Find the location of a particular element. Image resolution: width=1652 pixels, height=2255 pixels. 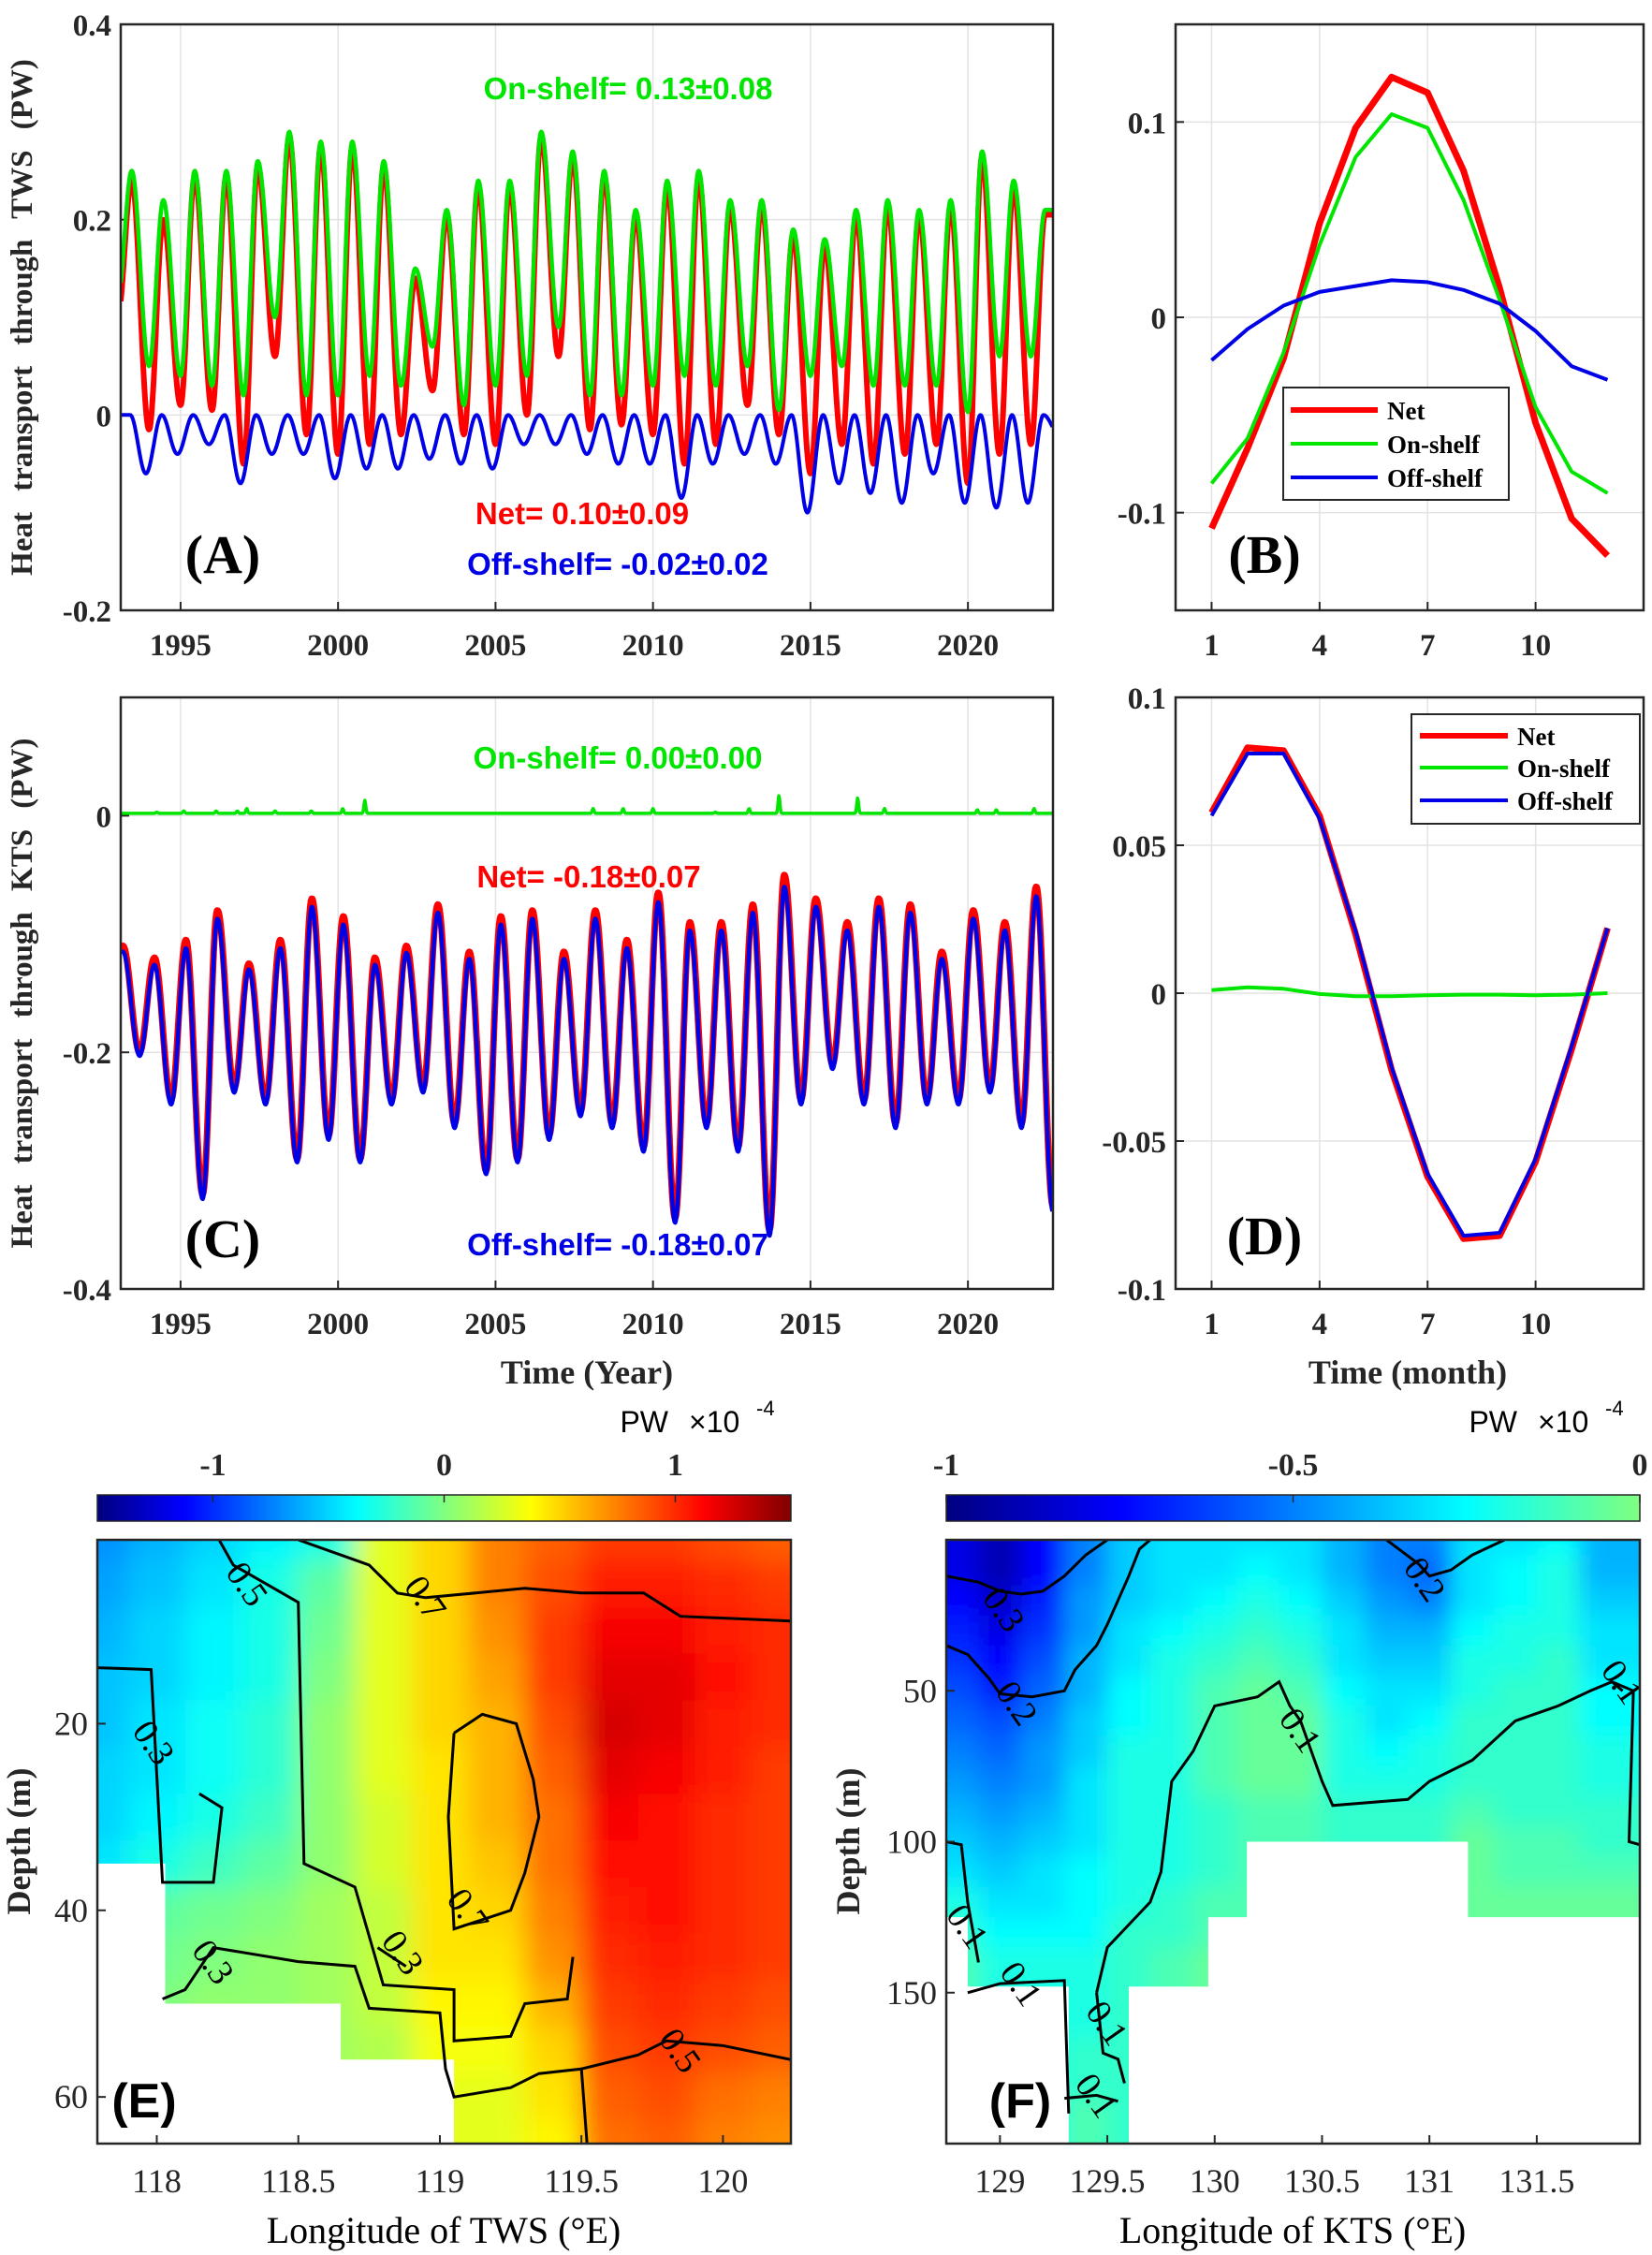

legend-offshelf-label: Off-shelf is located at coordinates (1566, 801).